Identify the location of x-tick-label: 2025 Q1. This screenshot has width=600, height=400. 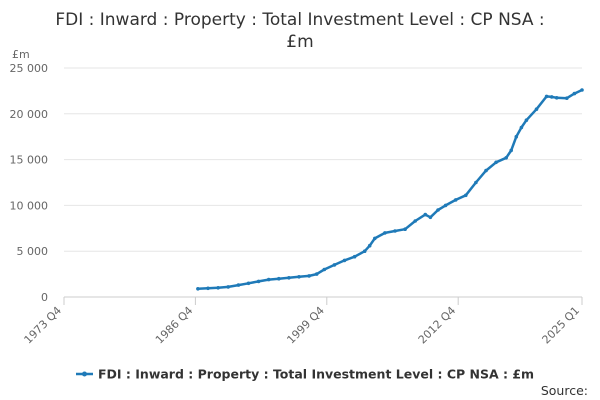
(561, 325).